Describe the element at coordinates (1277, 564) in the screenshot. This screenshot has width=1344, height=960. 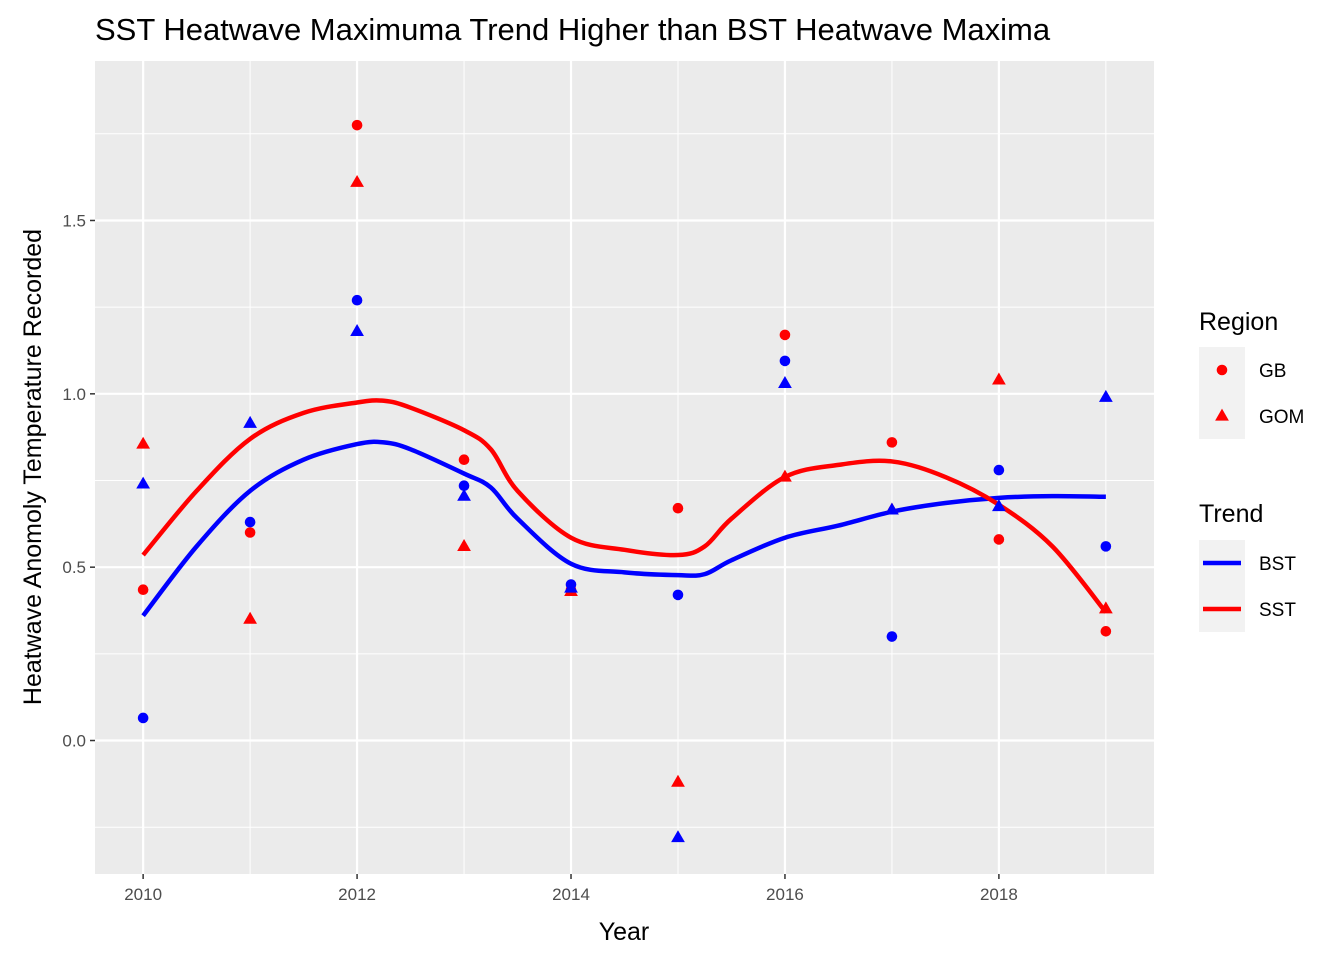
I see `legend-label-bst: BST` at that location.